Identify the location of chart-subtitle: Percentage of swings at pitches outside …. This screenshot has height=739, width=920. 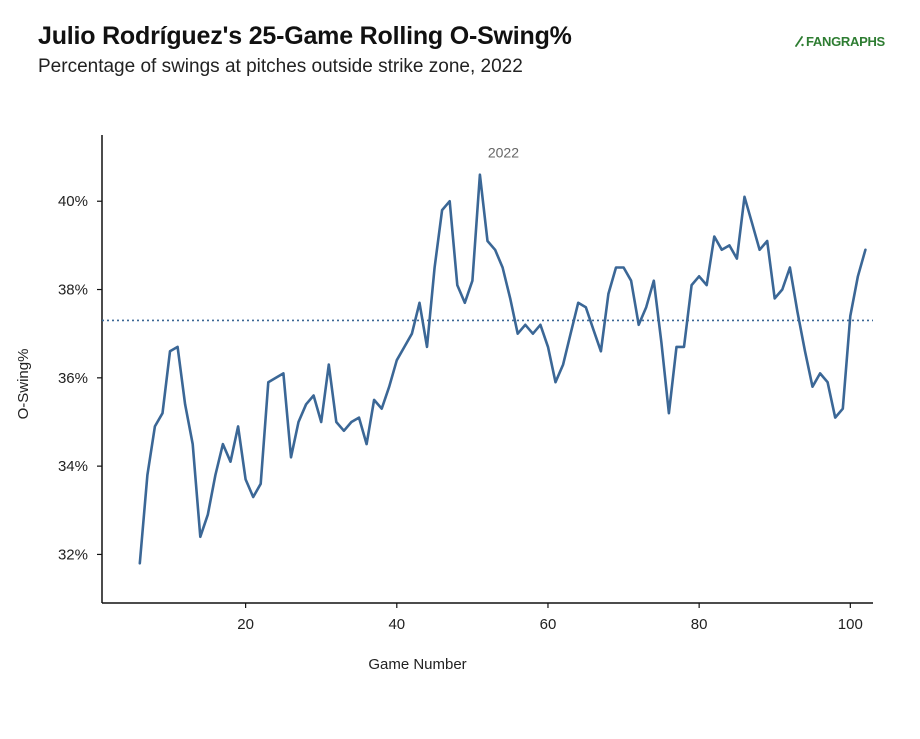
(280, 66).